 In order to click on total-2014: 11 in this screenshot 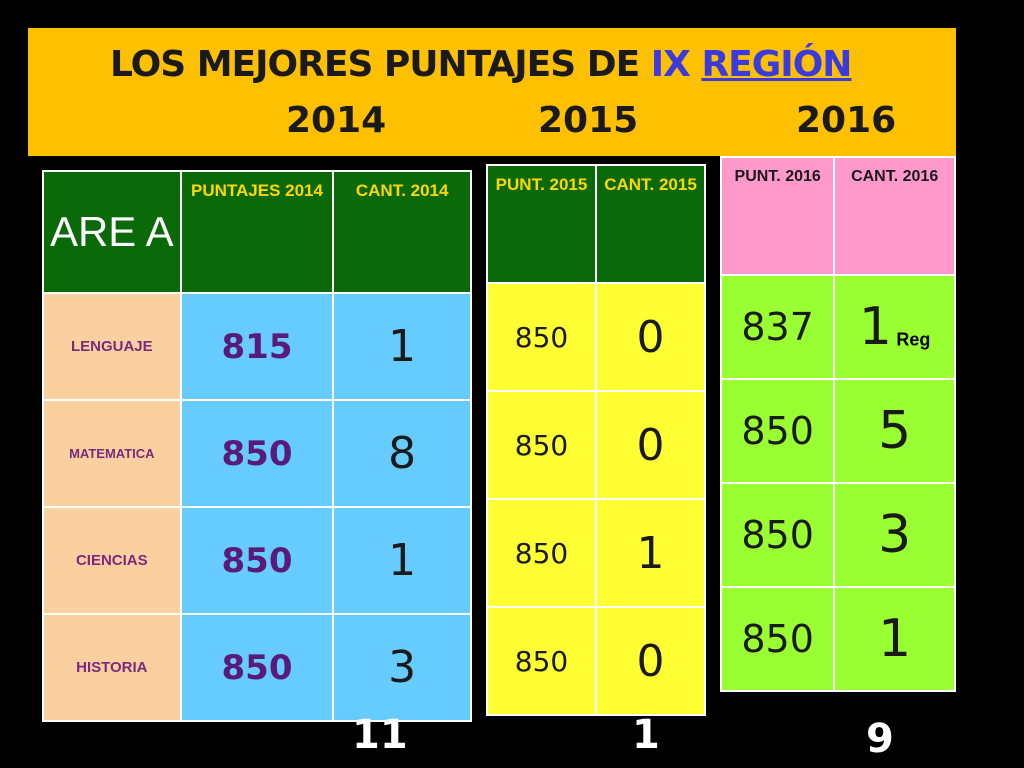, I will do `click(380, 735)`.